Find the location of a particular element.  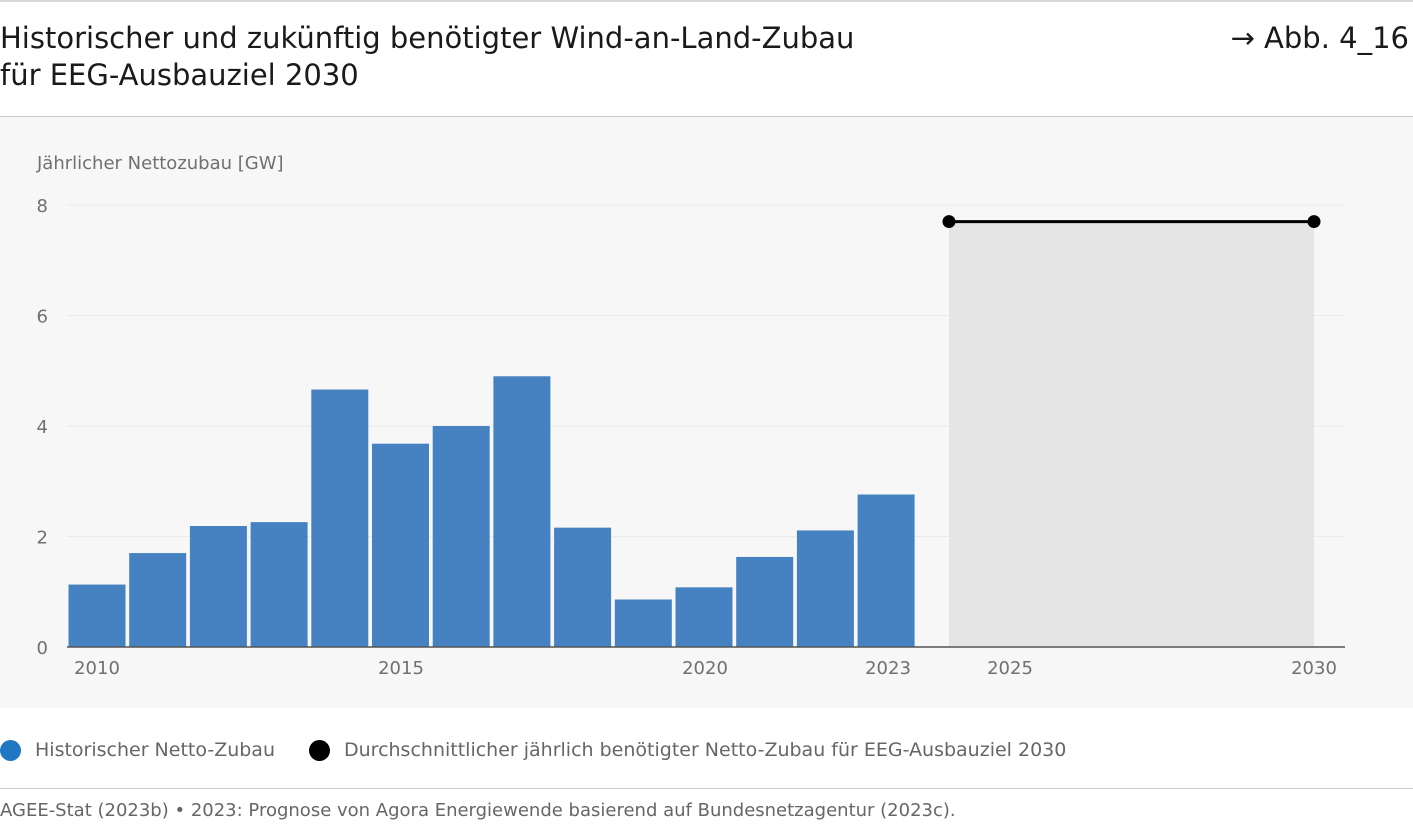

x-tick-label: 2020 is located at coordinates (705, 668).